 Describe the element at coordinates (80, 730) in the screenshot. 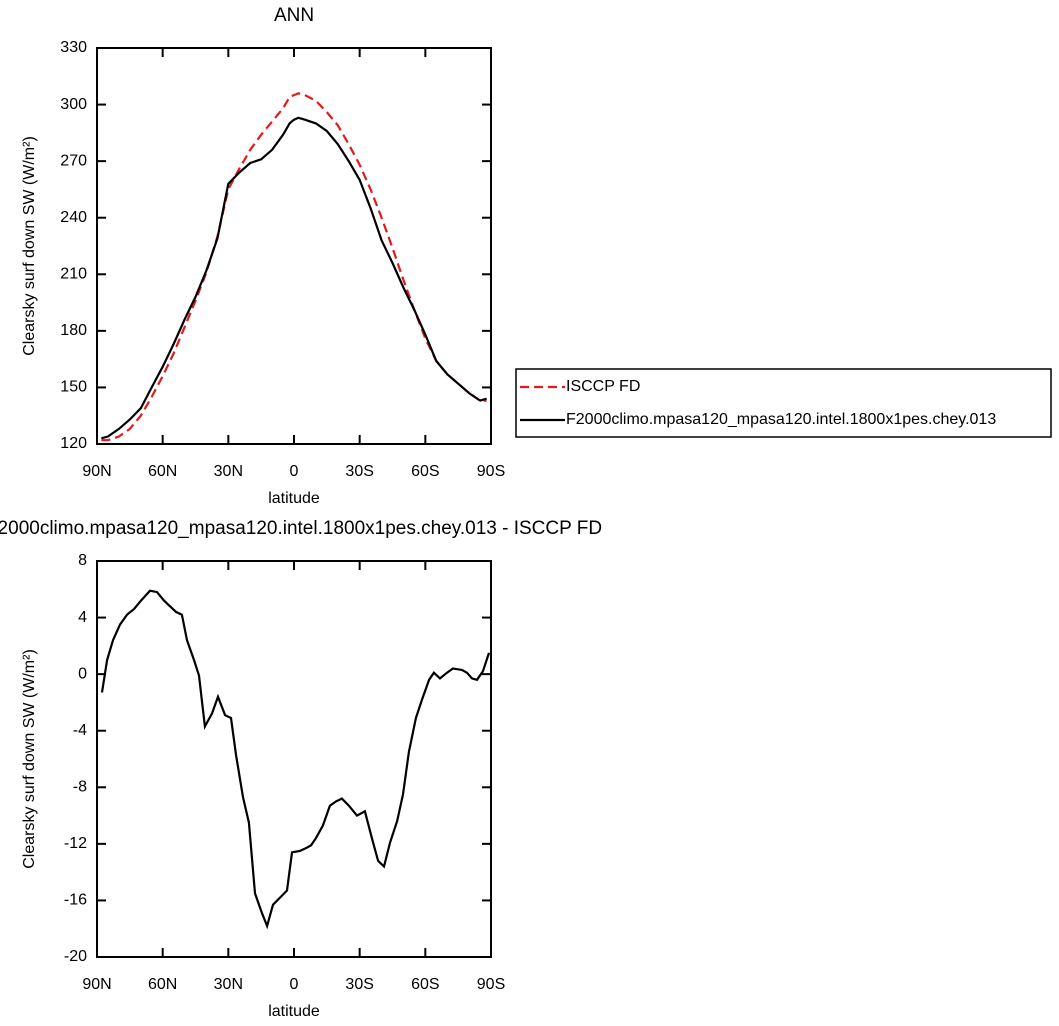

I see `y-tick-label: -4` at that location.